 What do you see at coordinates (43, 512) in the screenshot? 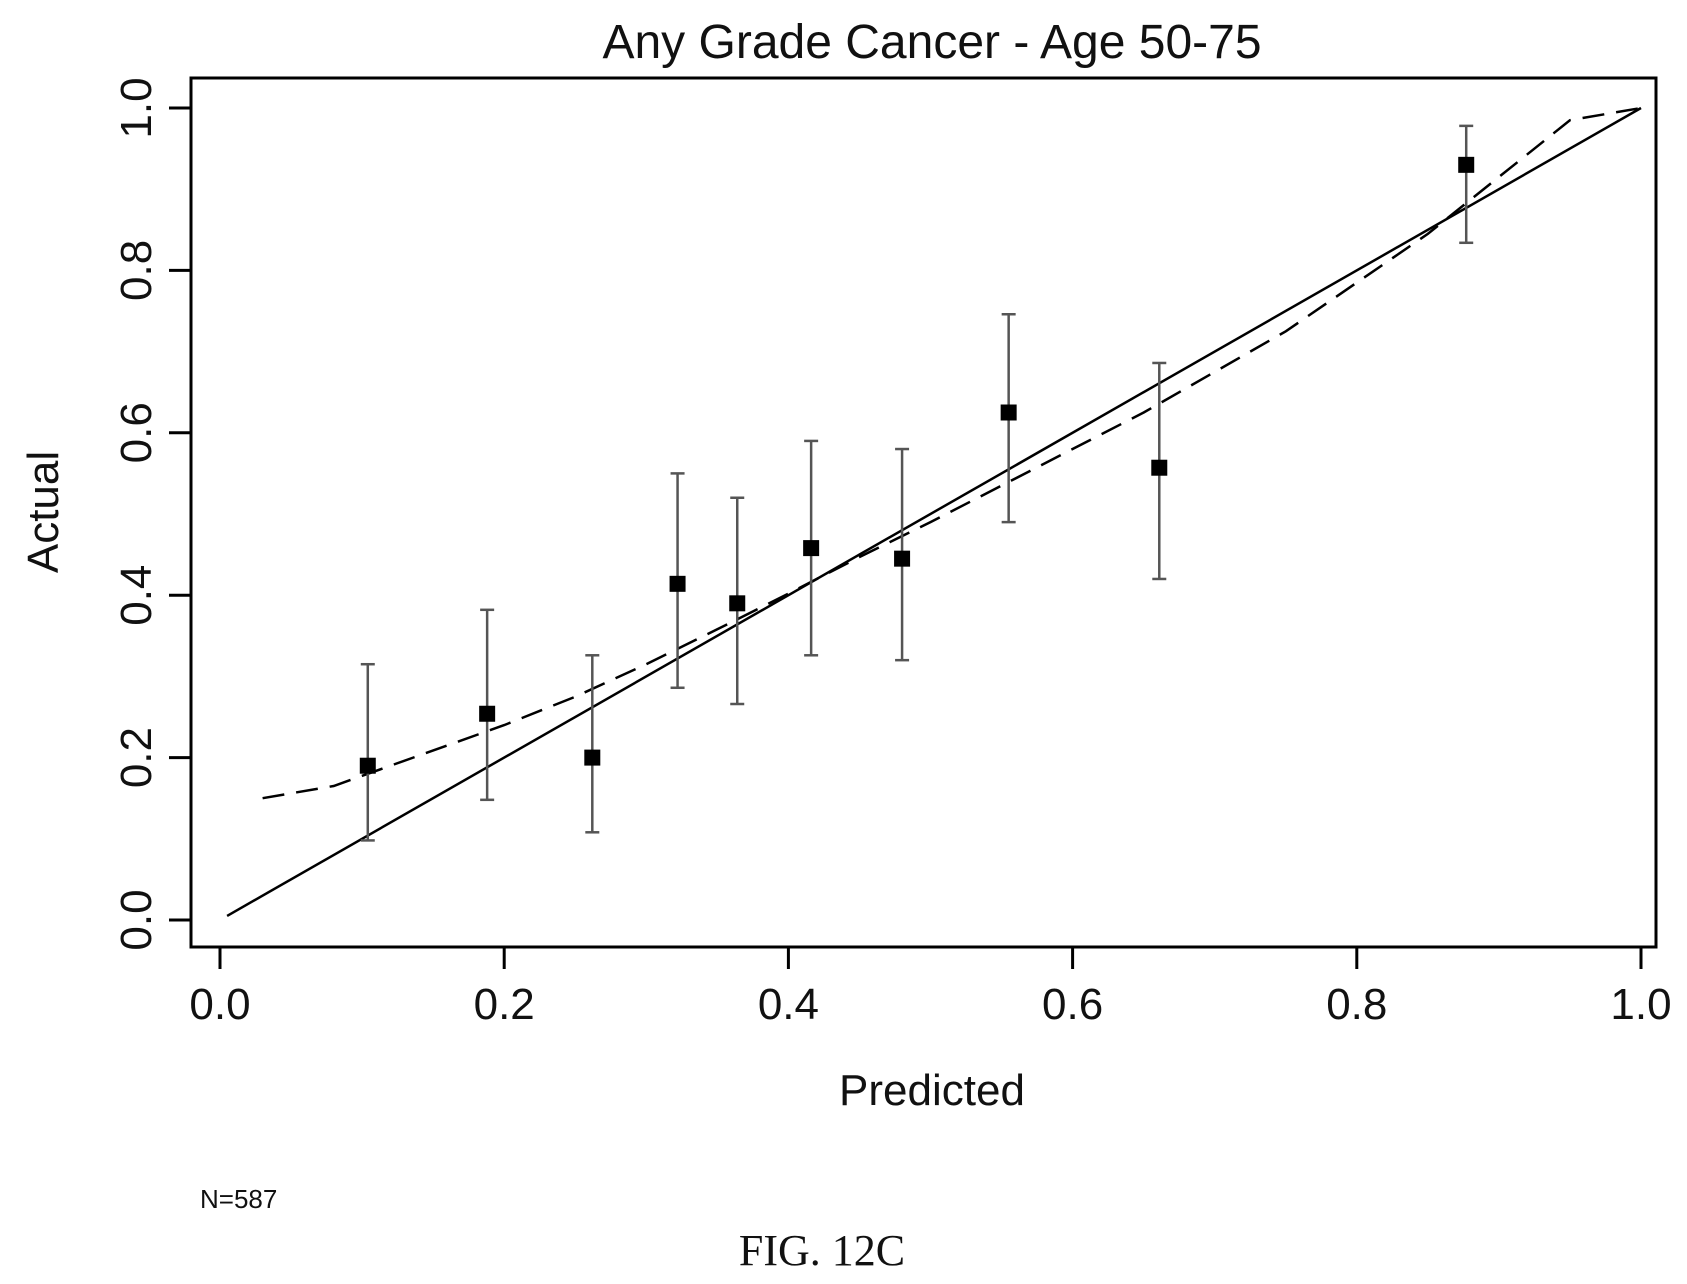
I see `y-axis-title: Actual` at bounding box center [43, 512].